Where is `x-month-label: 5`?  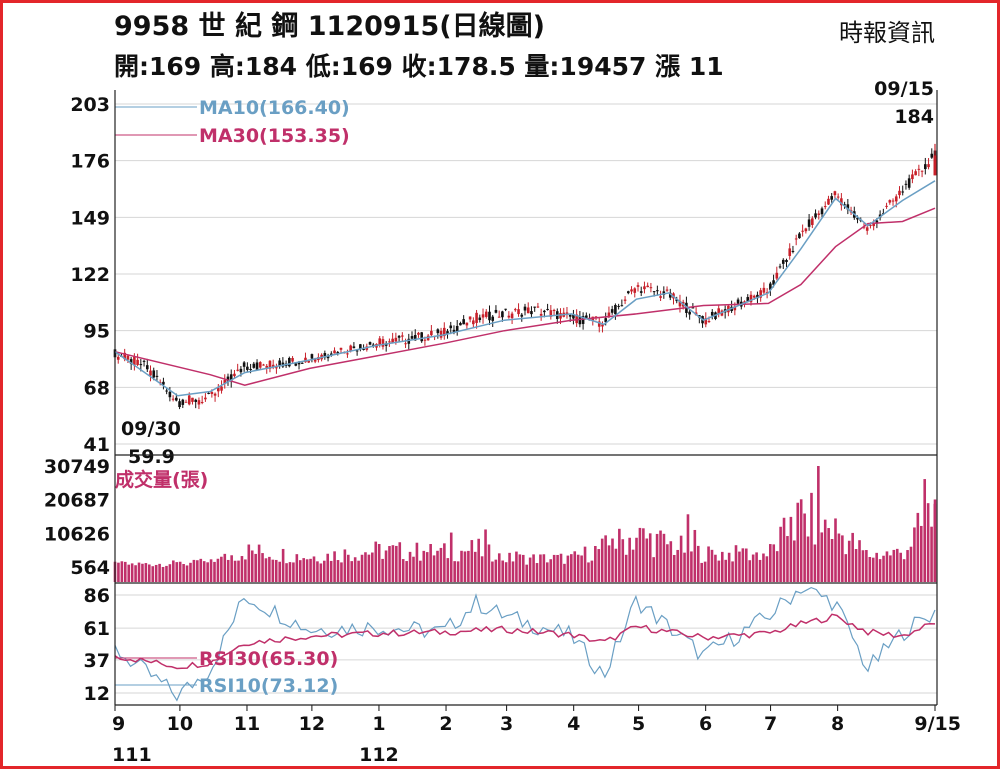 x-month-label: 5 is located at coordinates (638, 724).